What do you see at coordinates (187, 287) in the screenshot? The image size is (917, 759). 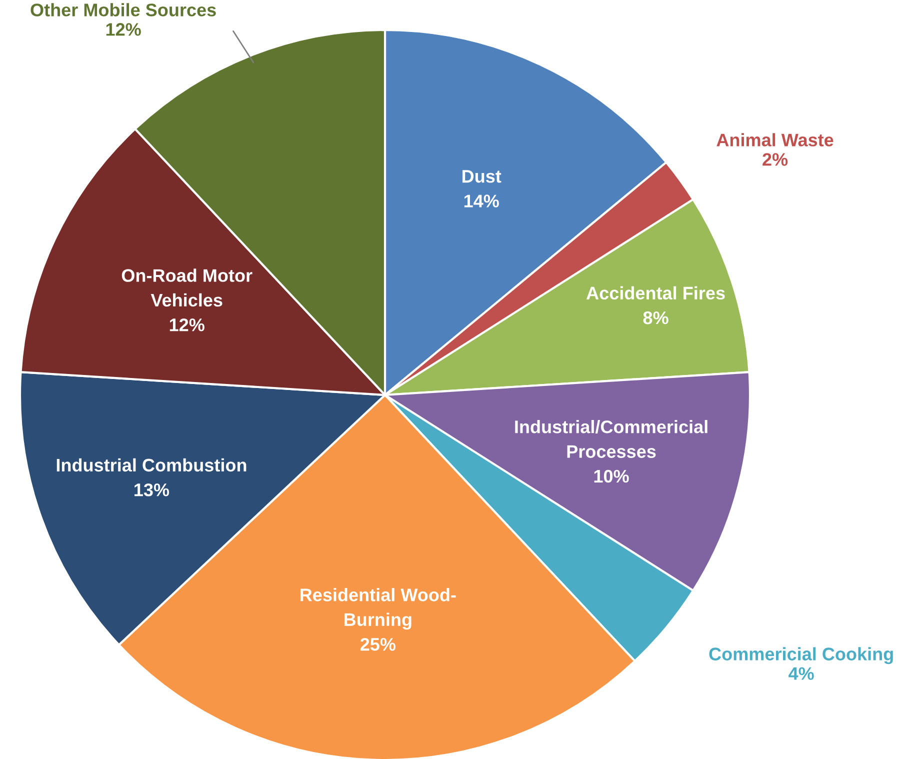 I see `slice-label: On-Road Motor Vehicles` at bounding box center [187, 287].